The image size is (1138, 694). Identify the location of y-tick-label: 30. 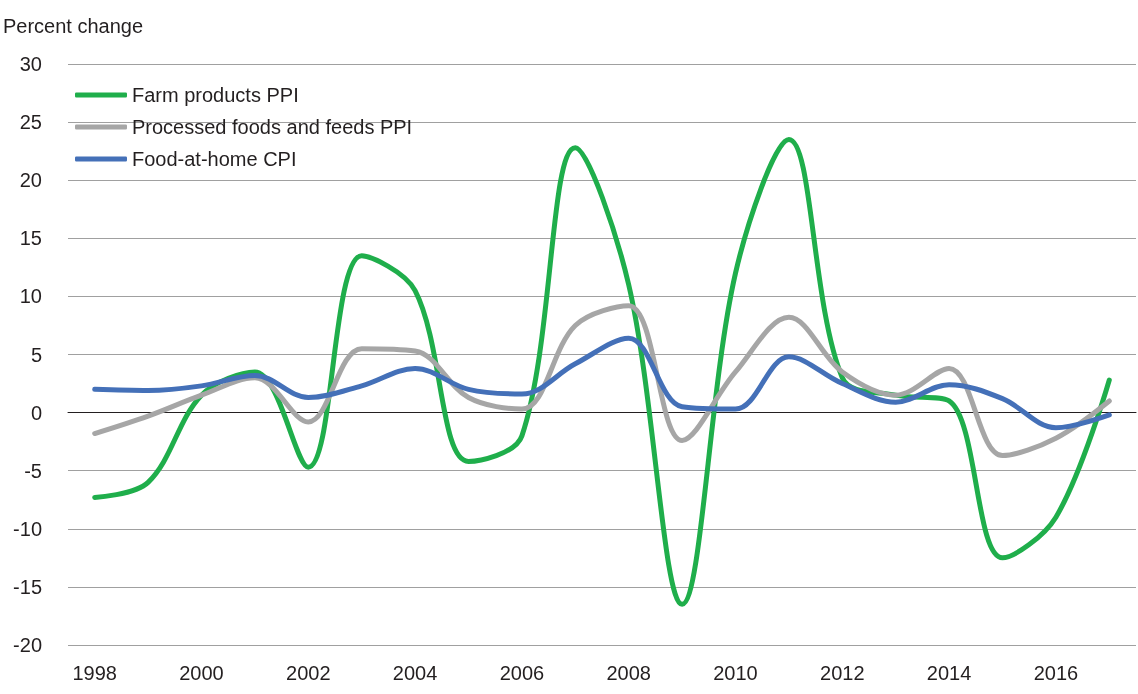
(30, 64).